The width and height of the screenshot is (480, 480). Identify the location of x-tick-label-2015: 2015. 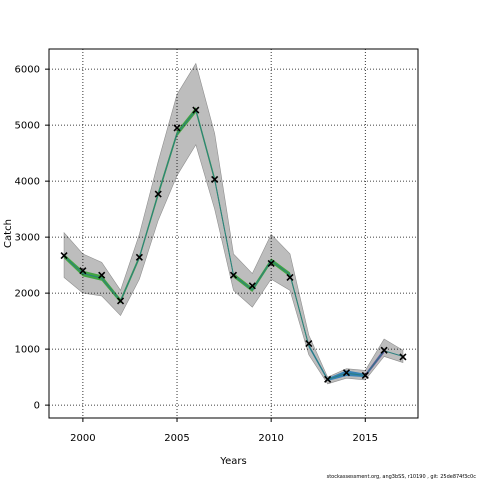
(365, 438).